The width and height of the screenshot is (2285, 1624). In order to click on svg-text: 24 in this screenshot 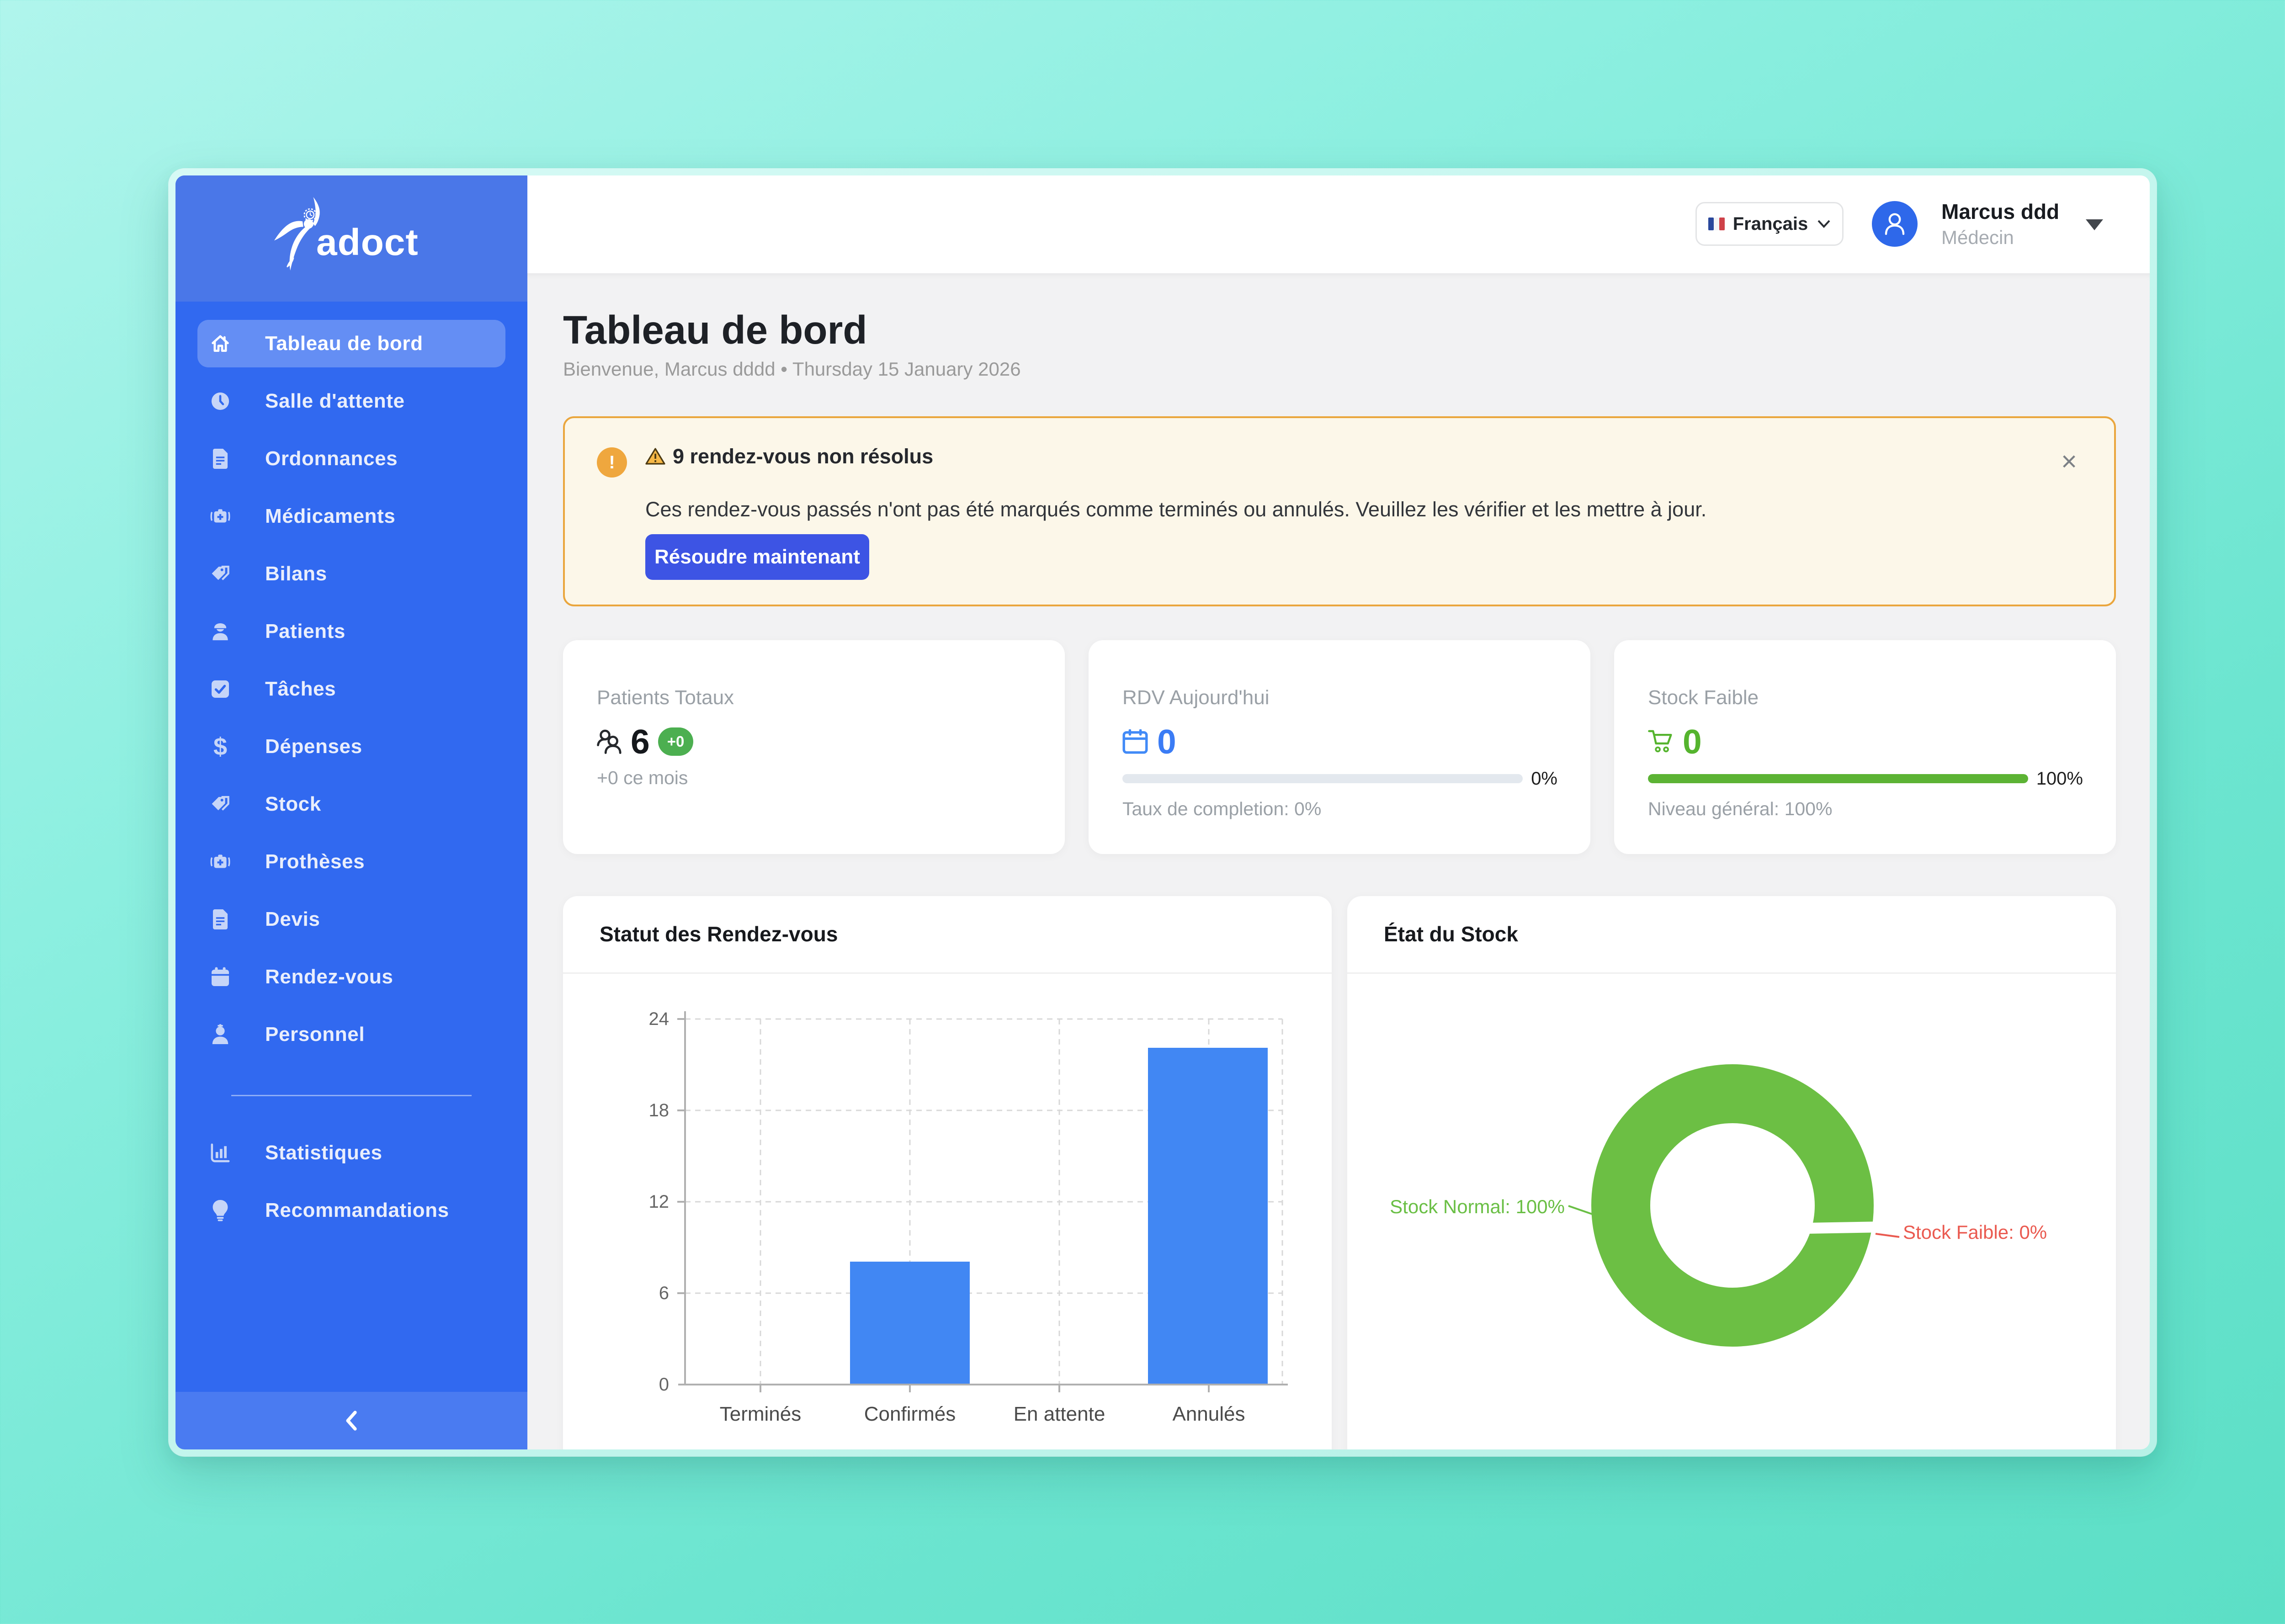, I will do `click(659, 1019)`.